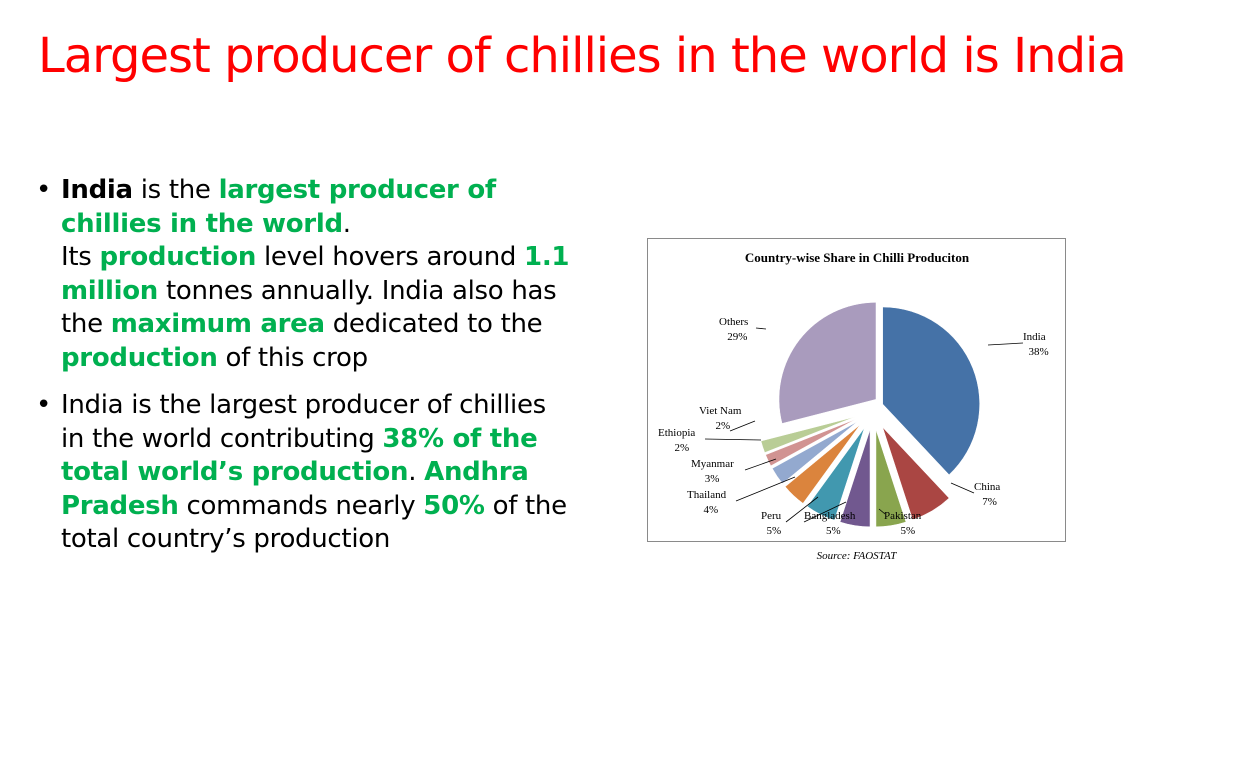 Image resolution: width=1234 pixels, height=768 pixels. I want to click on slice-label: China, so click(987, 487).